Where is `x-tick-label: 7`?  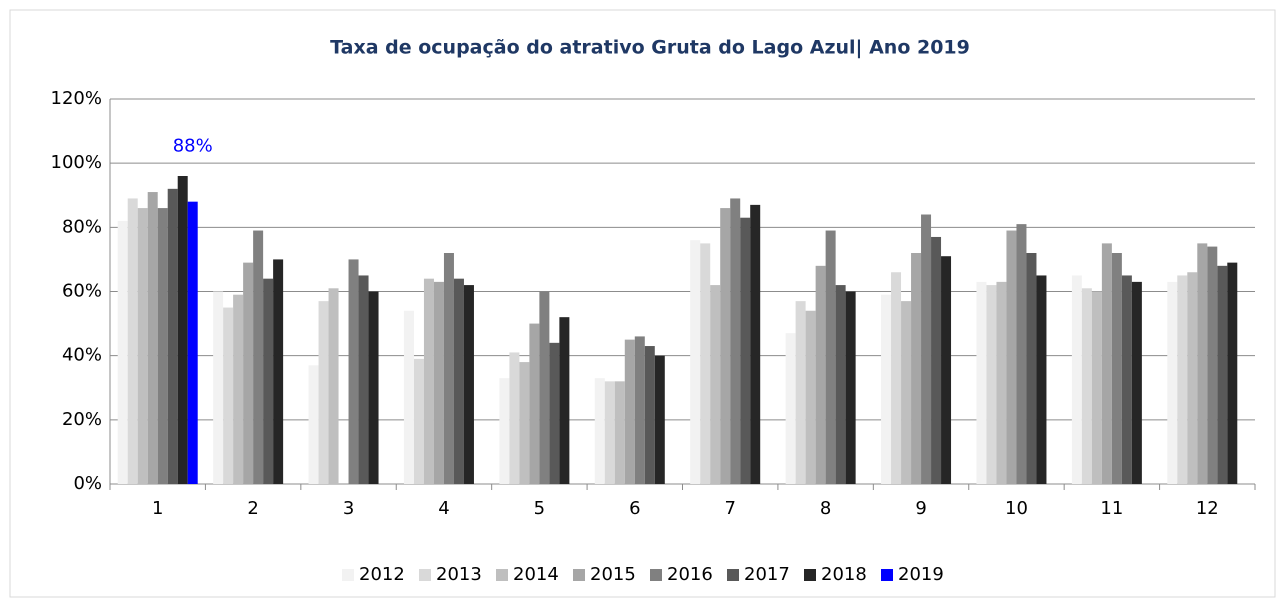 x-tick-label: 7 is located at coordinates (729, 508).